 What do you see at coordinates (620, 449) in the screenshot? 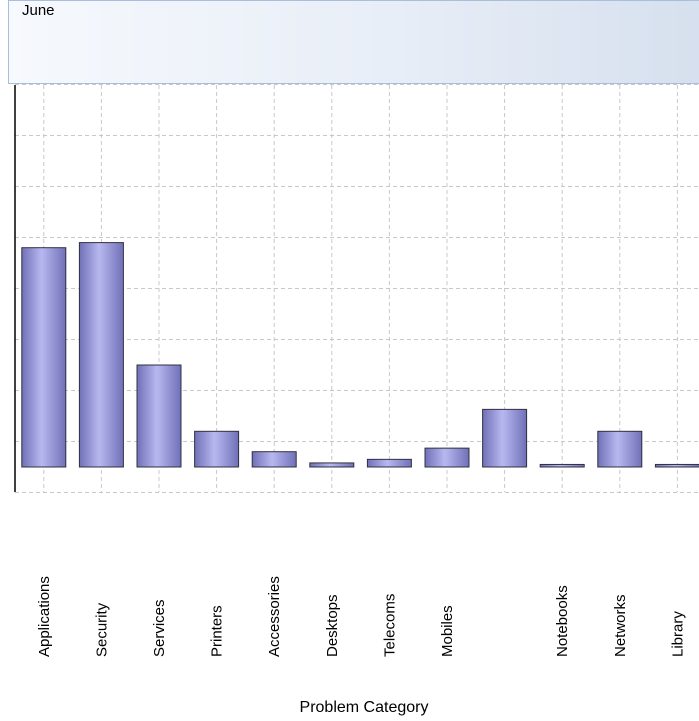
I see `bar-networks` at bounding box center [620, 449].